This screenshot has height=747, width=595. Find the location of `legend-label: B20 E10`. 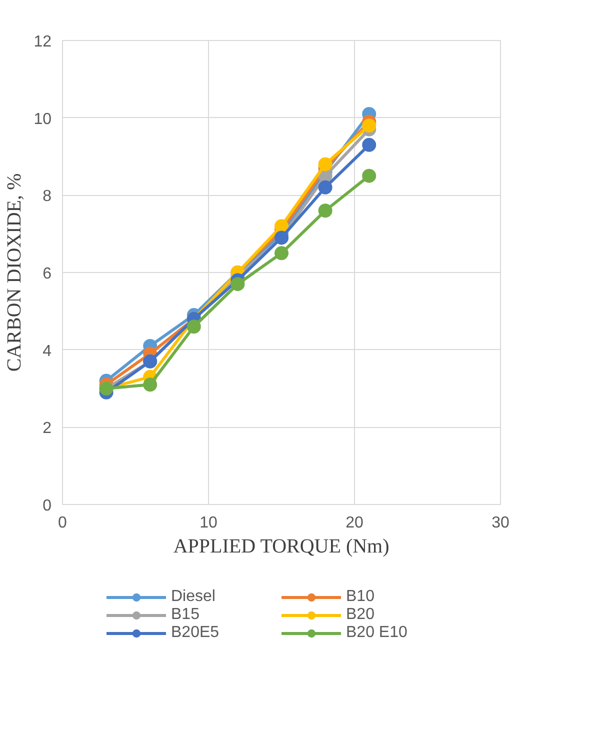

legend-label: B20 E10 is located at coordinates (377, 633).